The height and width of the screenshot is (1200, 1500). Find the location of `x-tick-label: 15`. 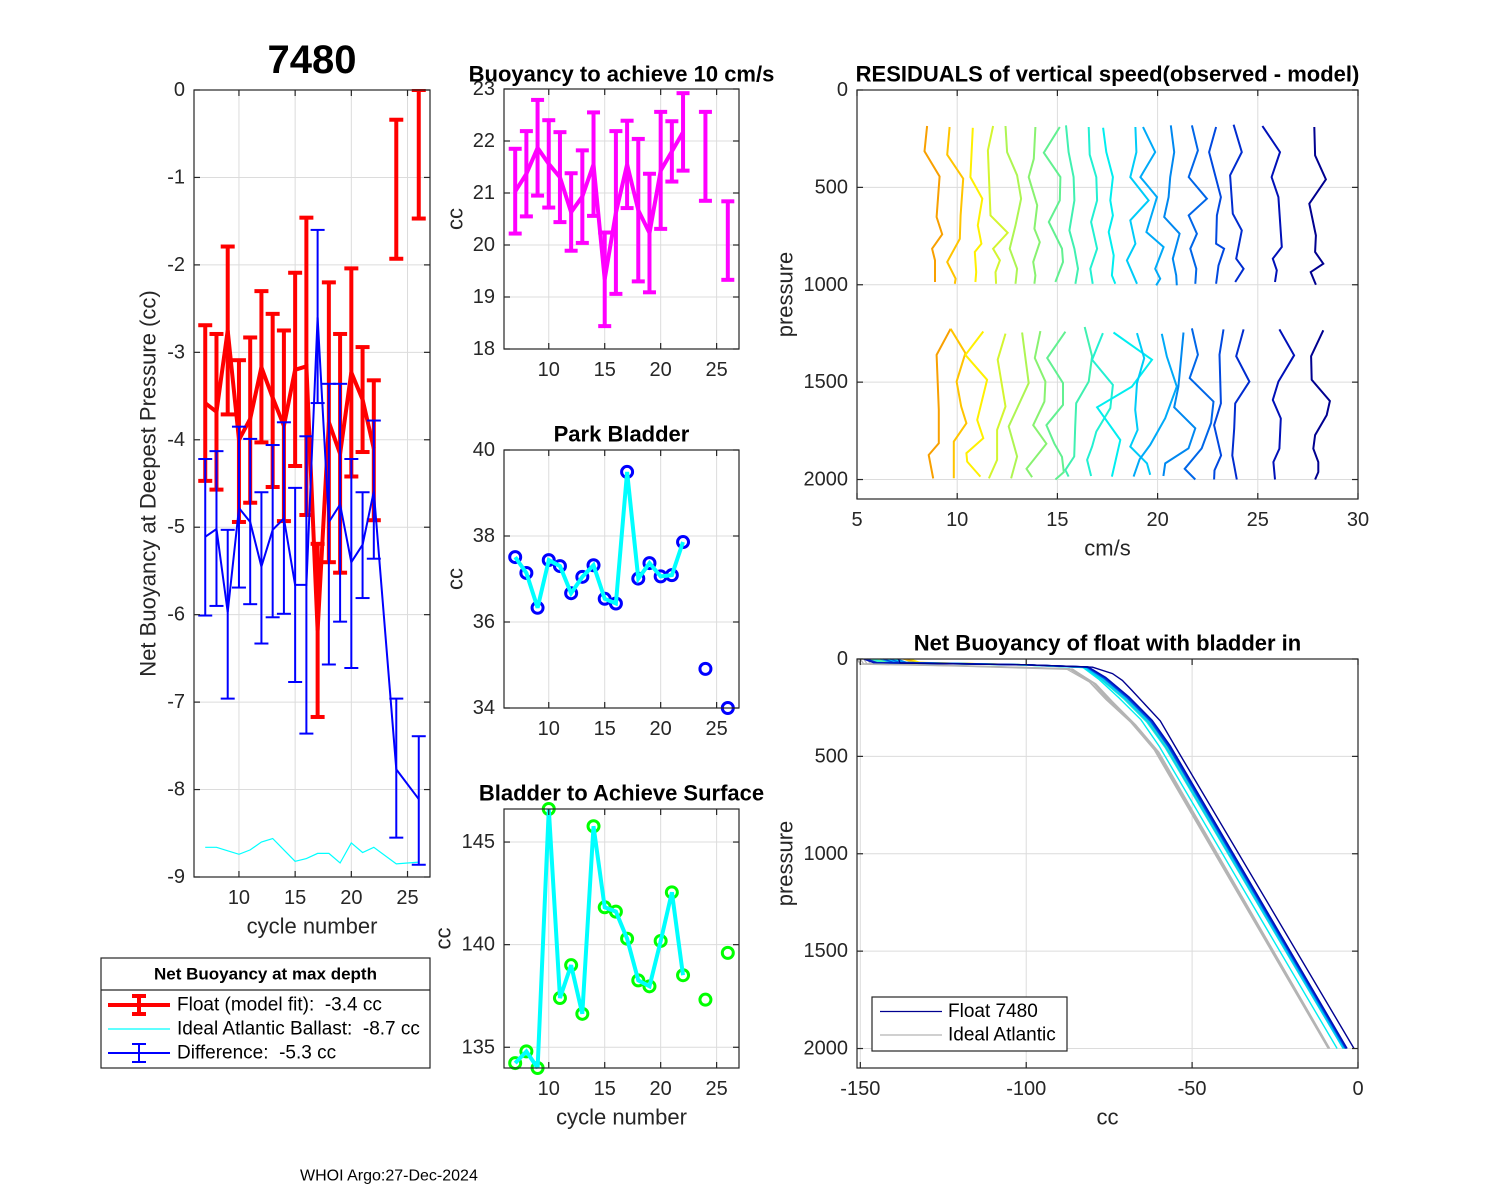

x-tick-label: 15 is located at coordinates (605, 370).